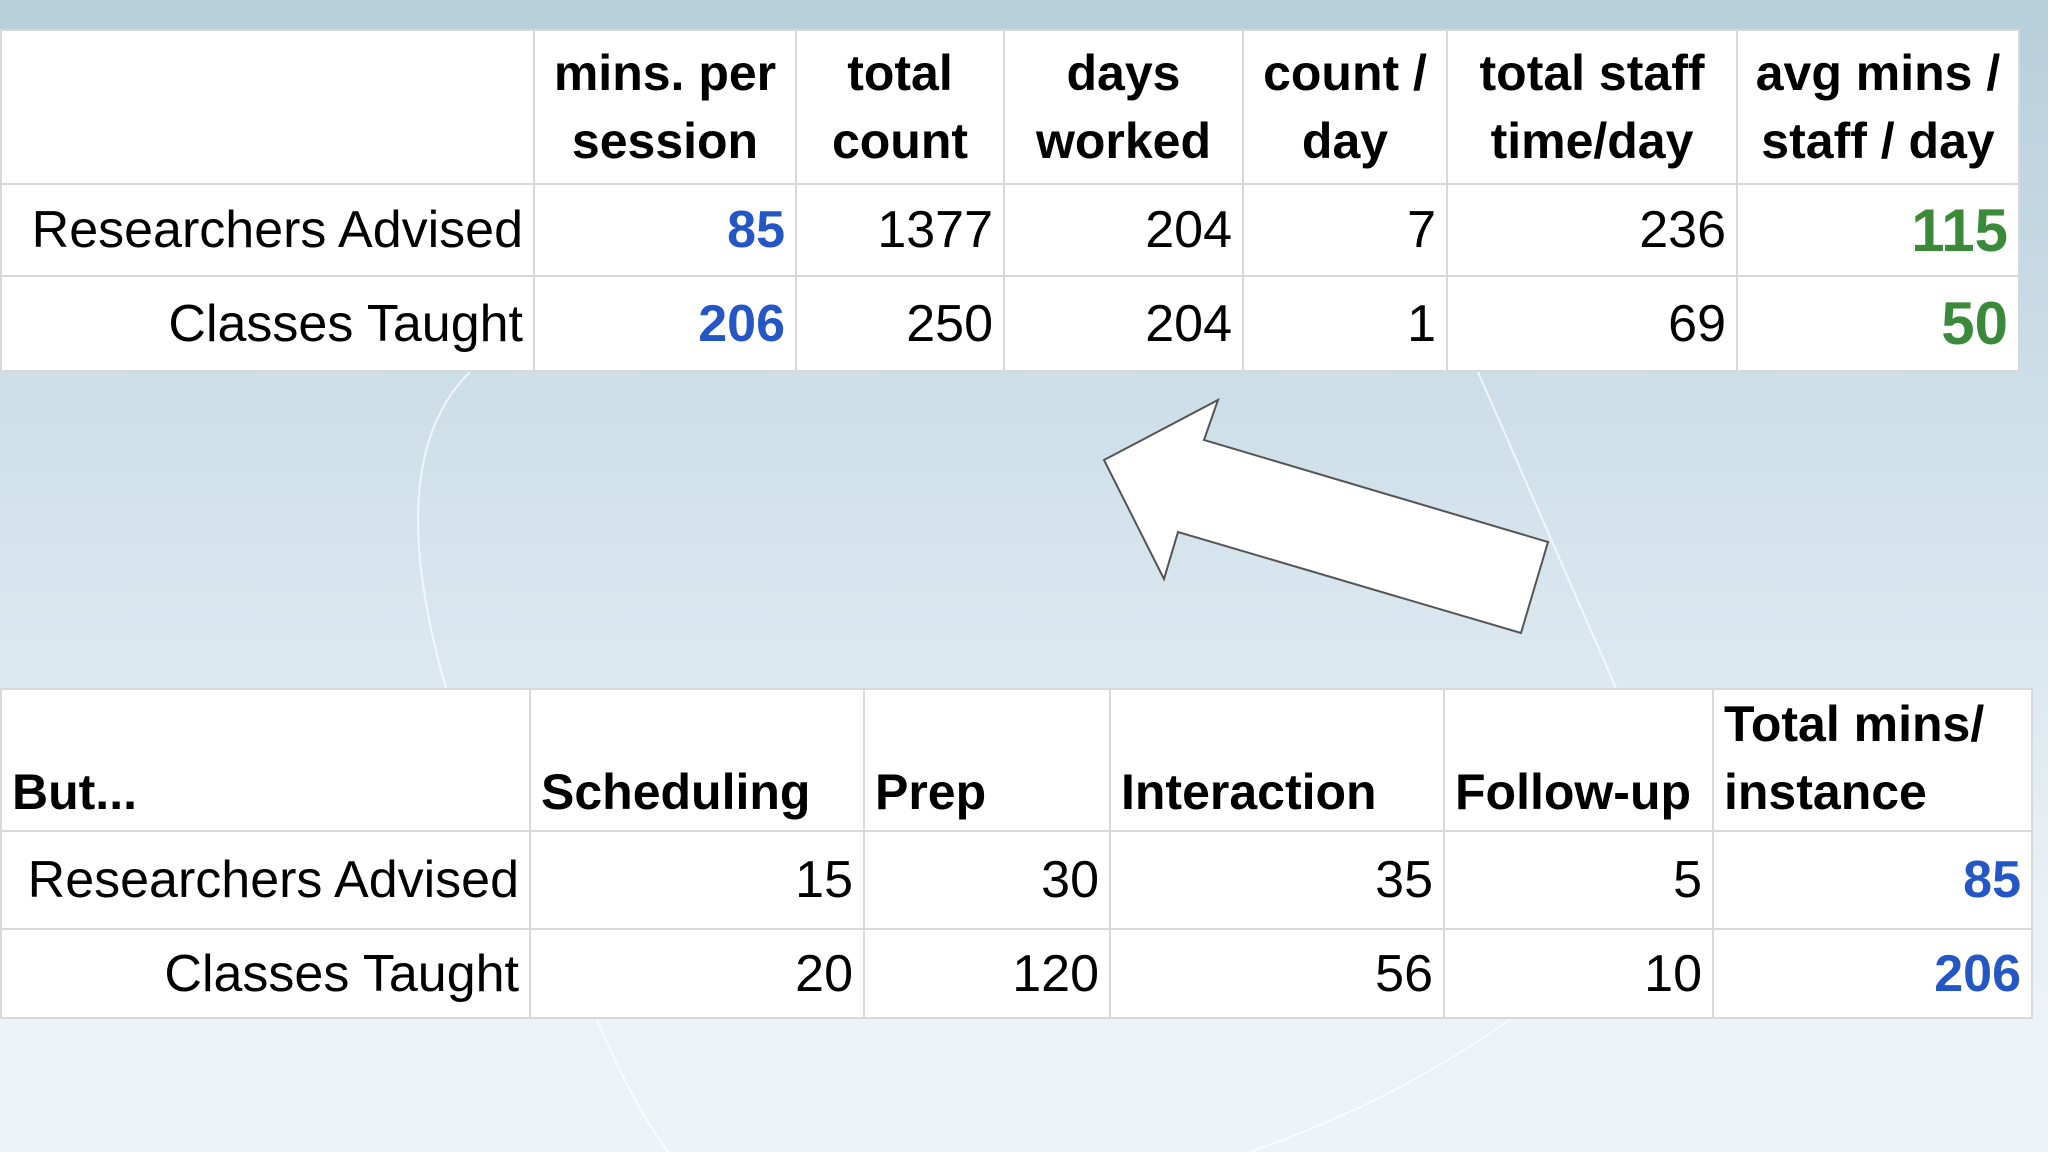  Describe the element at coordinates (900, 230) in the screenshot. I see `cell-value: 1377` at that location.